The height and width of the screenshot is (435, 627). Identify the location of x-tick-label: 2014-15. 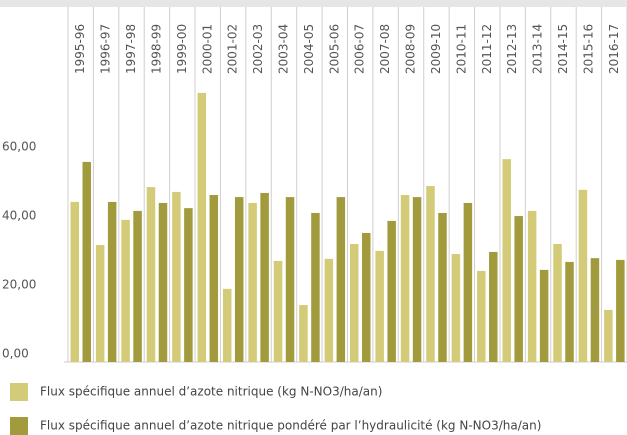
(563, 49).